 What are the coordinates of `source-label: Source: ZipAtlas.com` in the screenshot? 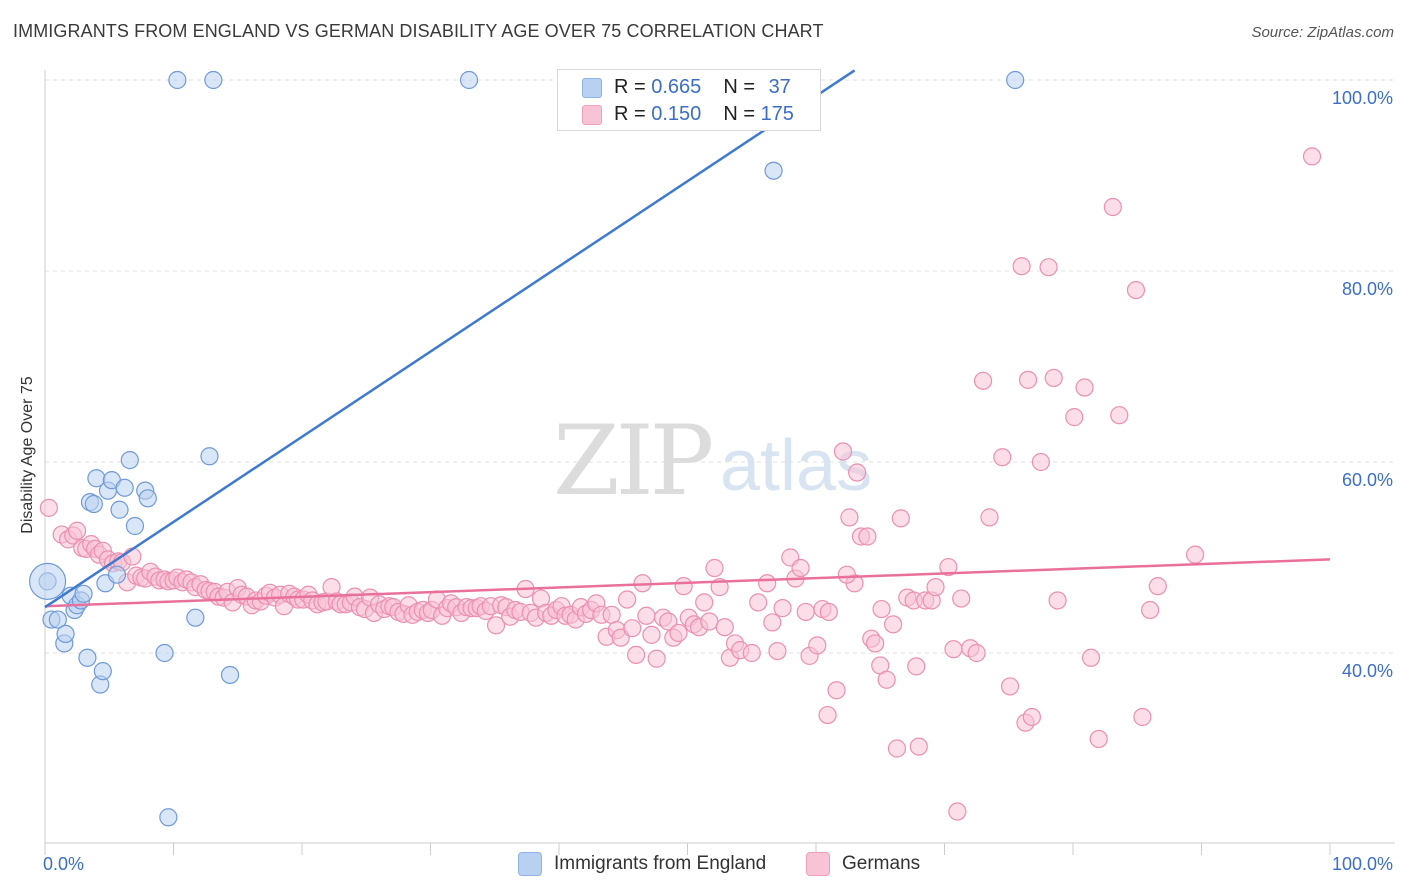 It's located at (1322, 32).